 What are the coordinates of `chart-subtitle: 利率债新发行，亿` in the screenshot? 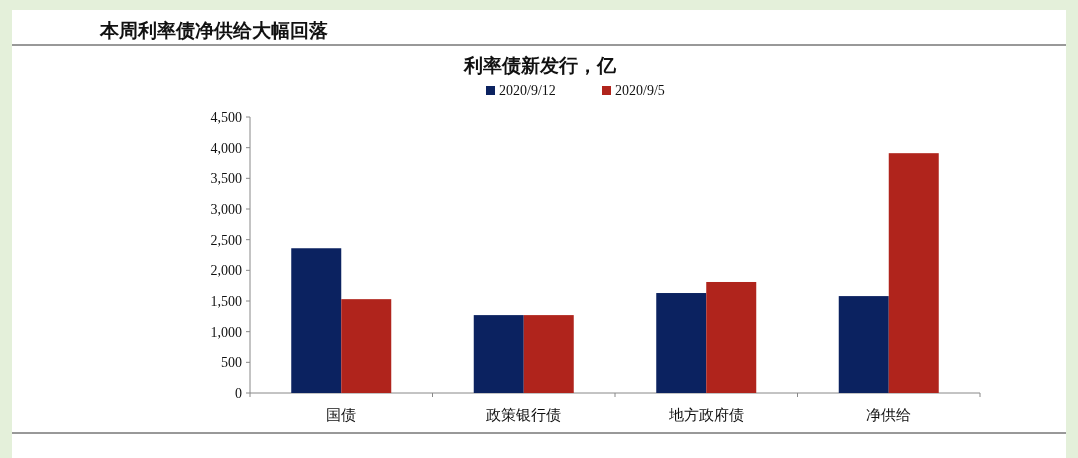 It's located at (540, 65).